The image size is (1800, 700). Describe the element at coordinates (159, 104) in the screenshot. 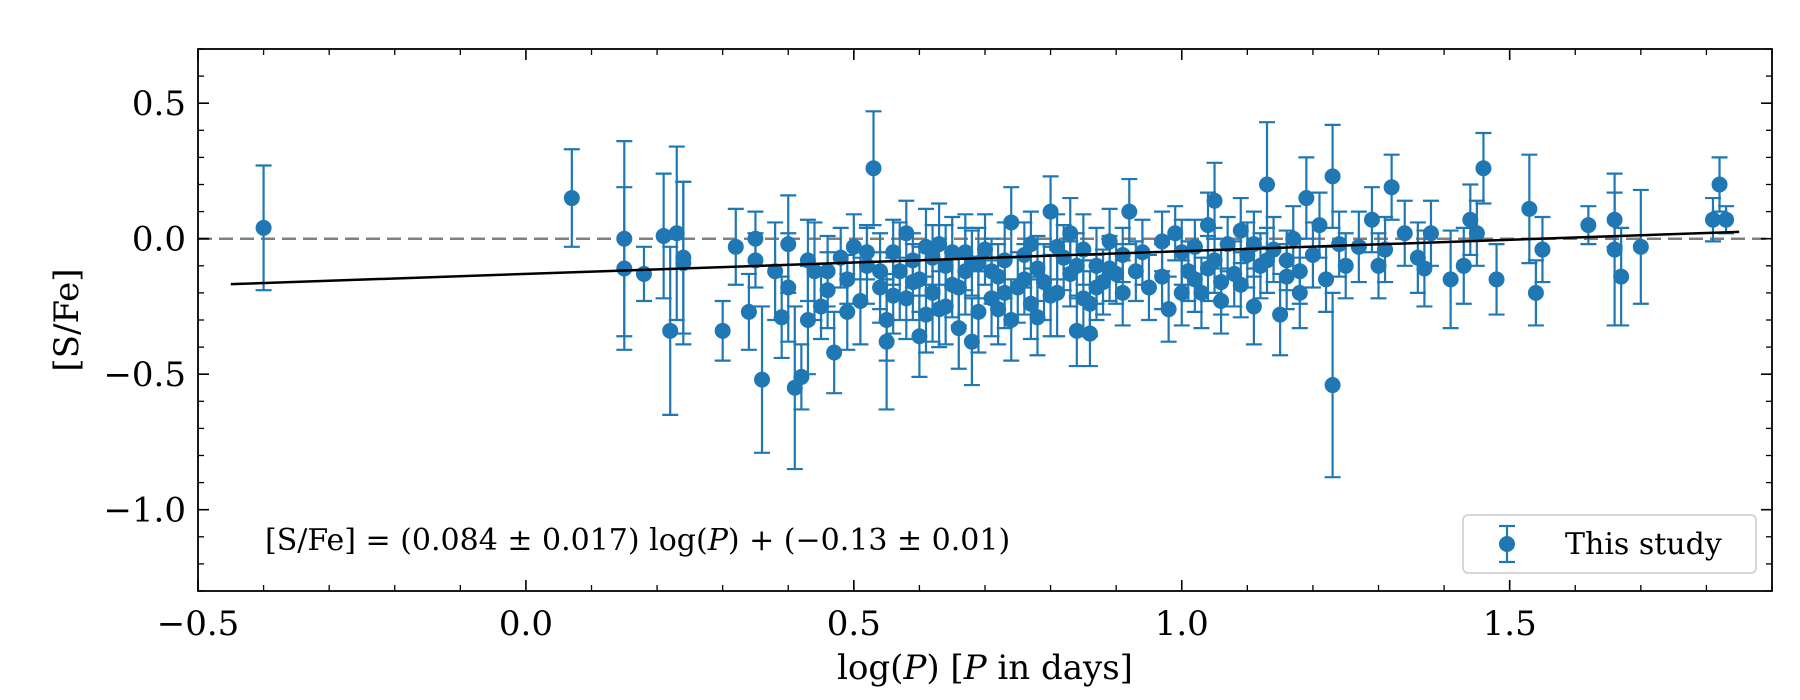

I see `y-tick-label: 0.5` at that location.